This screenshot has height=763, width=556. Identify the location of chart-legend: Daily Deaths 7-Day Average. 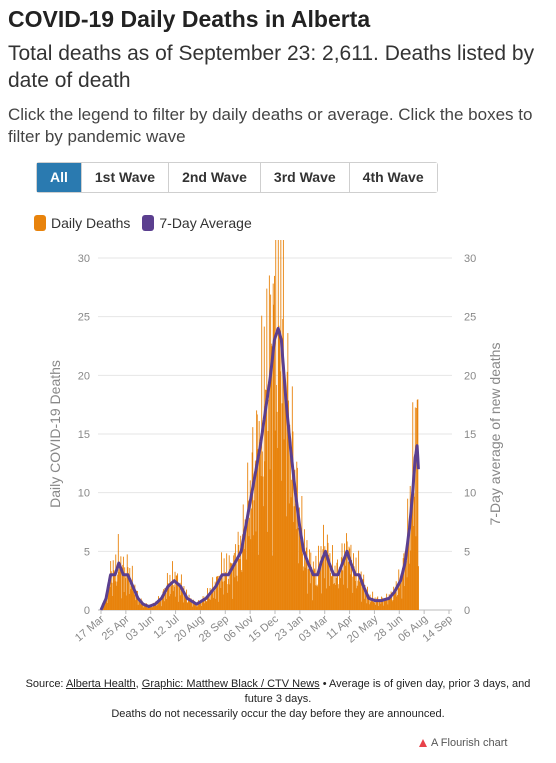
(143, 223).